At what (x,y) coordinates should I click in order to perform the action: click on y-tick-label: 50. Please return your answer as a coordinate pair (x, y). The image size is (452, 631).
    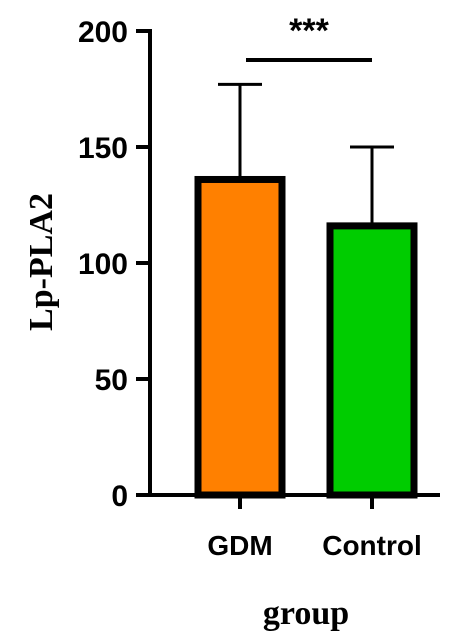
    Looking at the image, I should click on (111, 380).